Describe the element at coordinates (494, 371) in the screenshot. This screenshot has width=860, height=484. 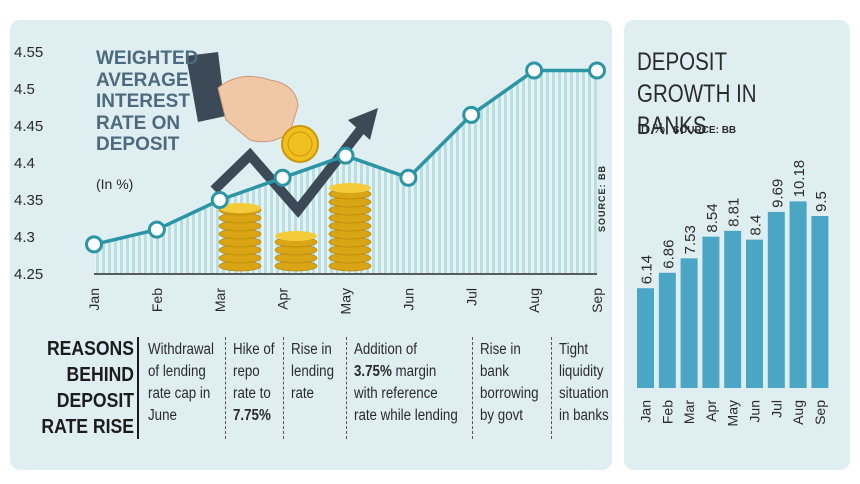
I see `reason-line: bank` at that location.